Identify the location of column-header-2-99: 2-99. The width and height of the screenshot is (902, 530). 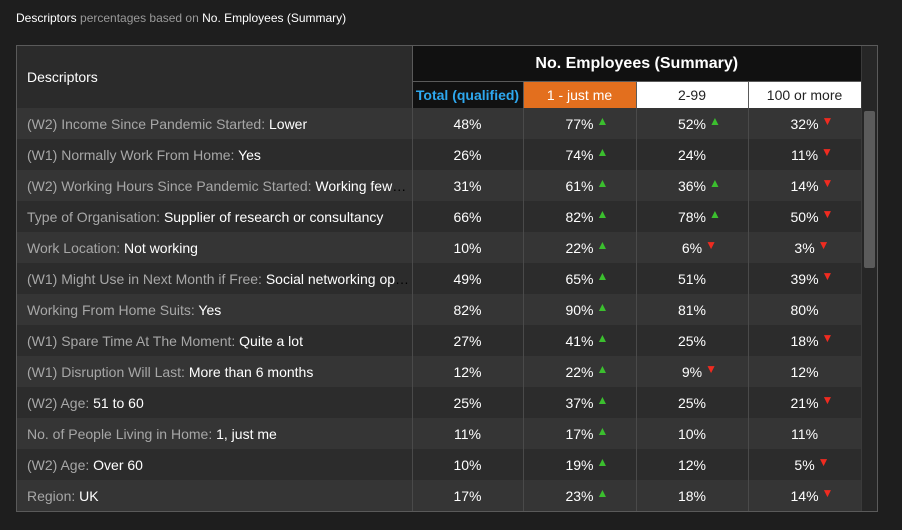
(692, 94).